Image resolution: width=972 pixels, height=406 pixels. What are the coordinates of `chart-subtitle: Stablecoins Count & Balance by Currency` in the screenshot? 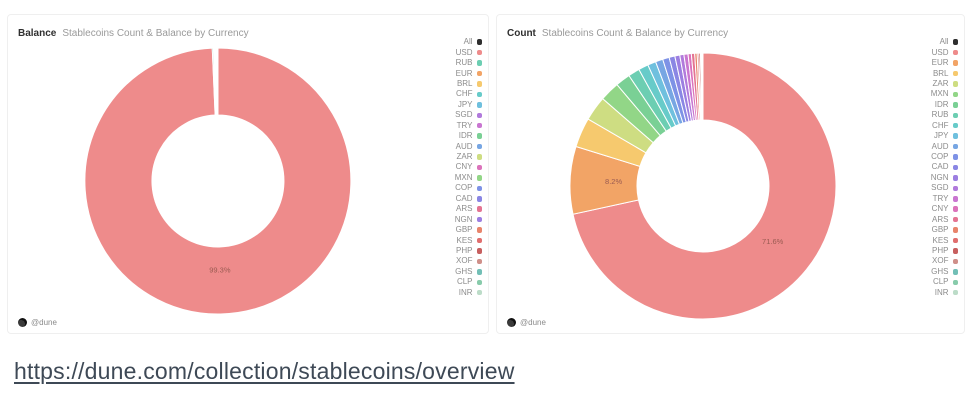 It's located at (155, 33).